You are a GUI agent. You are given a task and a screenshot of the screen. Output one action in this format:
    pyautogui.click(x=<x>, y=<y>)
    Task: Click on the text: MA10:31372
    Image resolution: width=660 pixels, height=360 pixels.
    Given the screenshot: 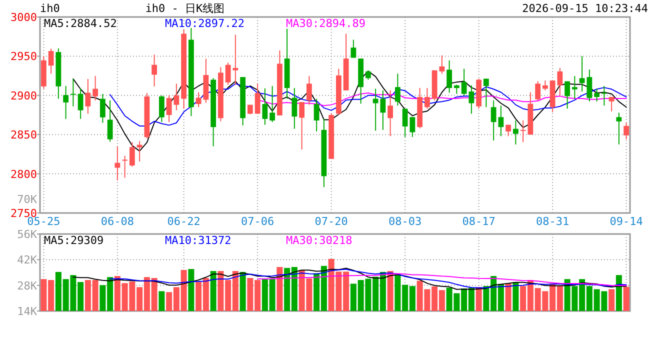 What is the action you would take?
    pyautogui.click(x=198, y=240)
    